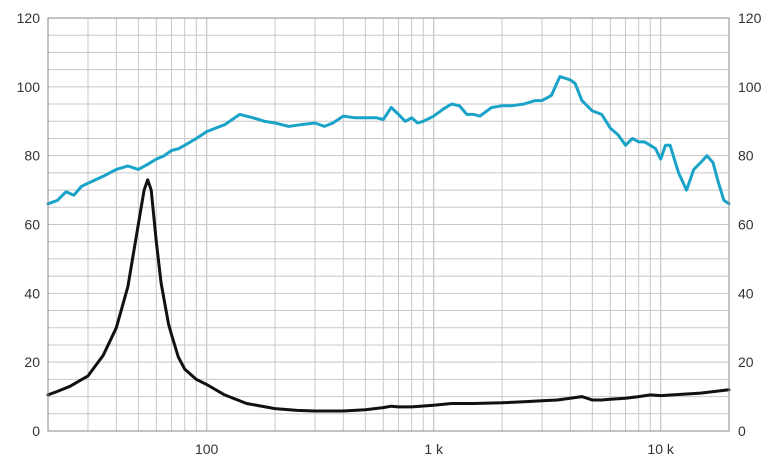  I want to click on y-tick-label-right: 120, so click(750, 18).